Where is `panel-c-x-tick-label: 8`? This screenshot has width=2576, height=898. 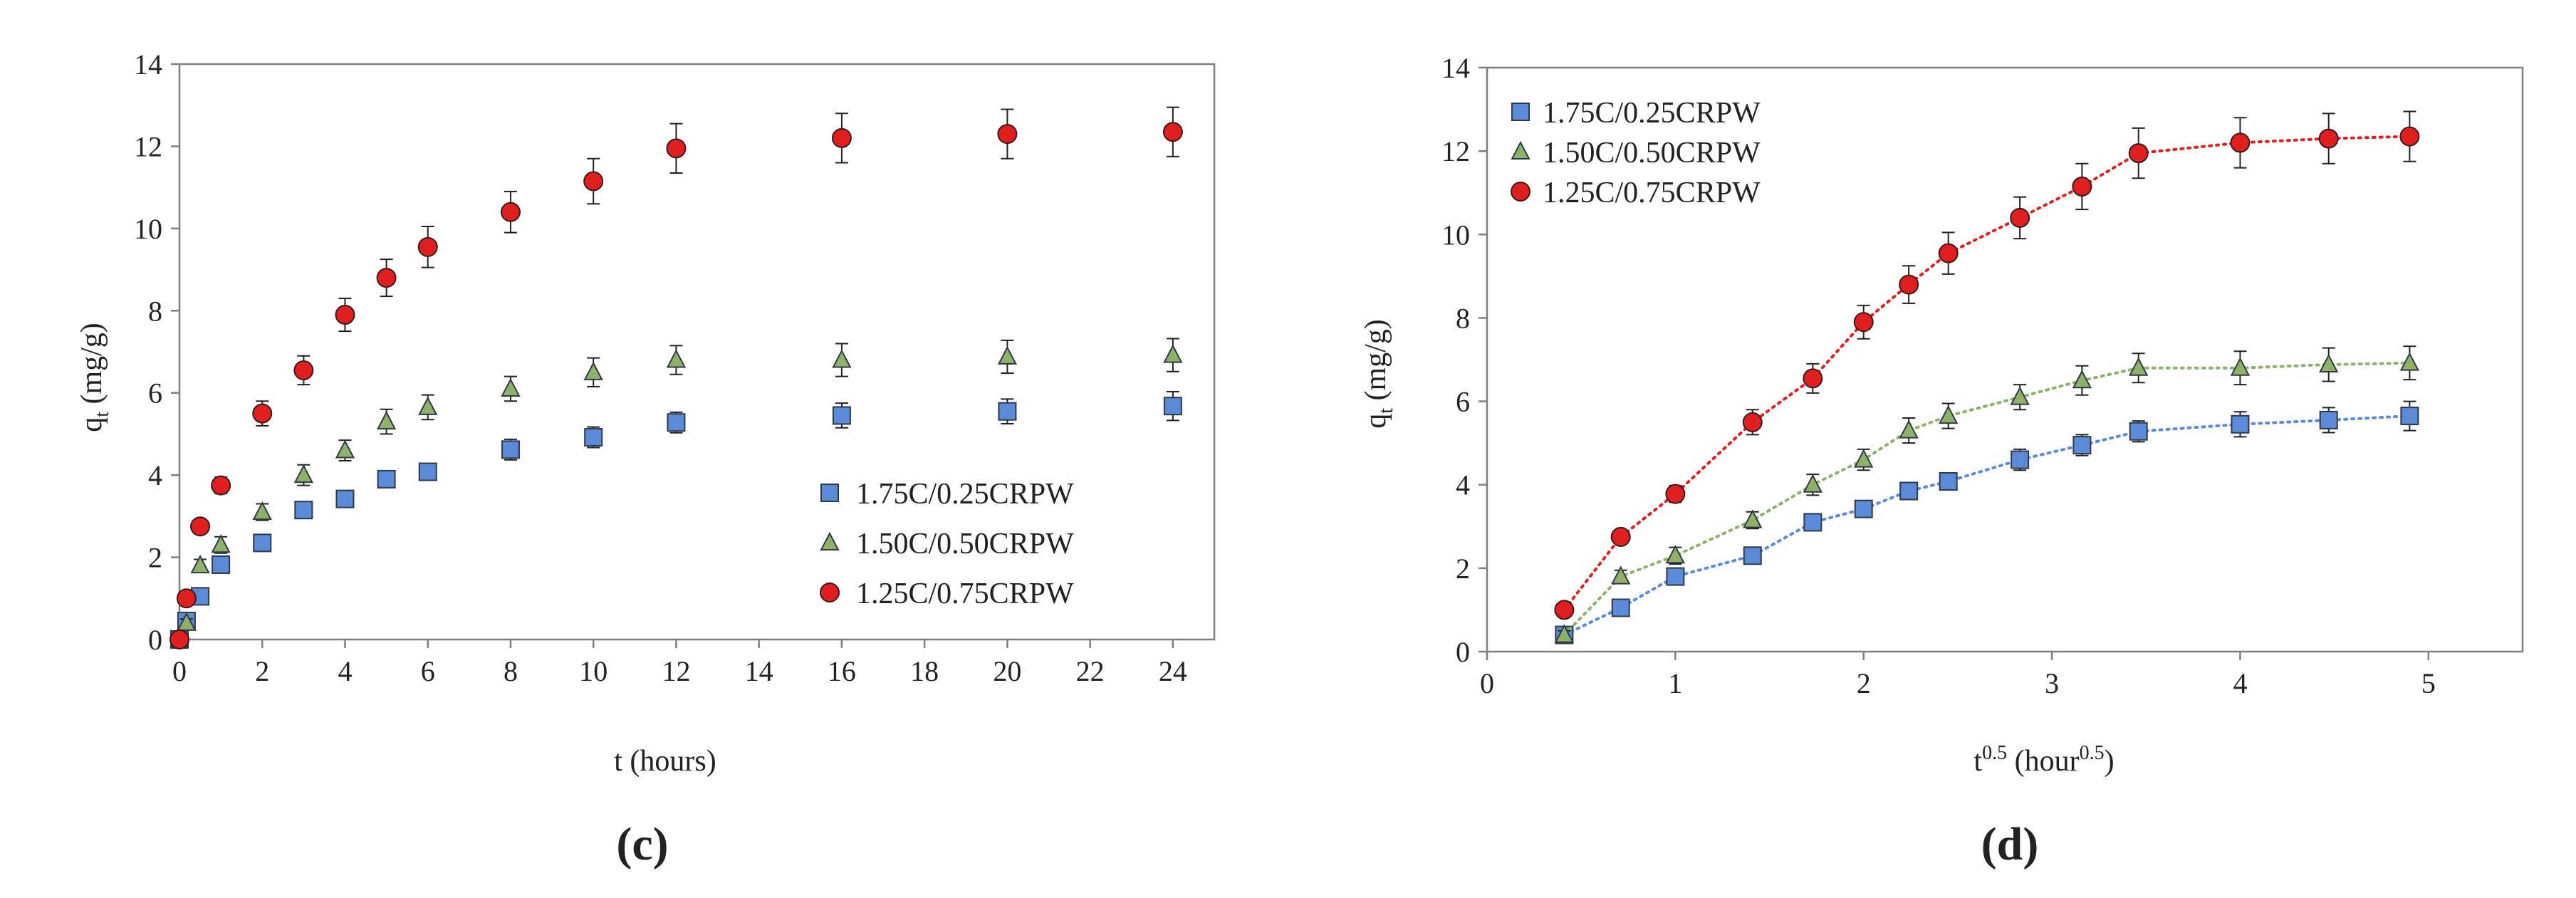
panel-c-x-tick-label: 8 is located at coordinates (511, 671).